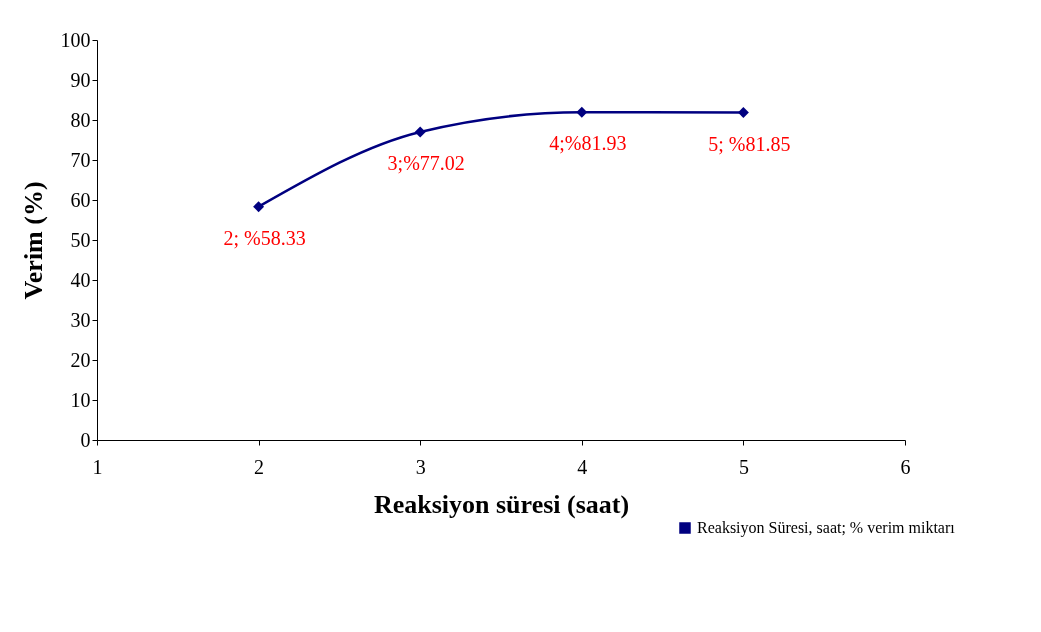 The image size is (1041, 632). What do you see at coordinates (501, 504) in the screenshot?
I see `x-axis-title: Reaksiyon süresi (saat)` at bounding box center [501, 504].